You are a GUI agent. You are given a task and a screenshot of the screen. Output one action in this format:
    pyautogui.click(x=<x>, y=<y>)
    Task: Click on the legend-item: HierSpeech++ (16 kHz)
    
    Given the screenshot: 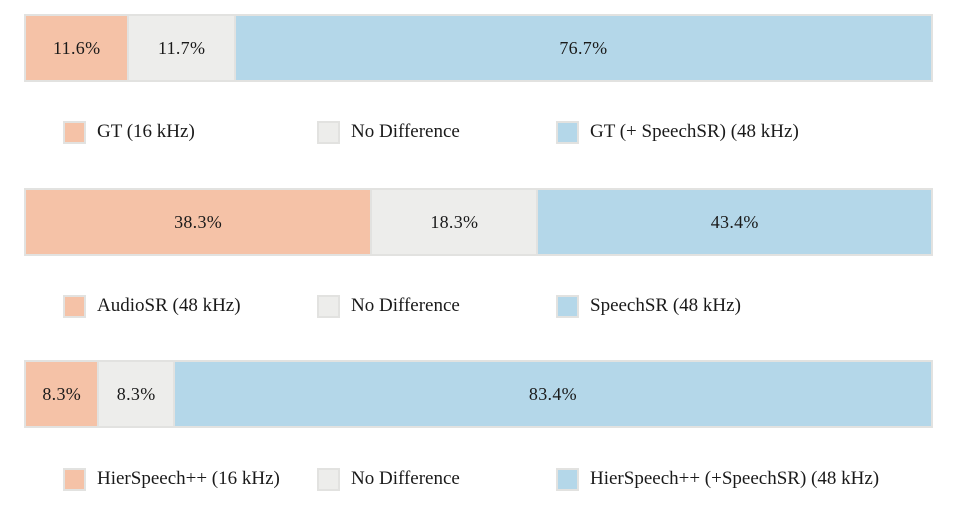 What is the action you would take?
    pyautogui.click(x=171, y=479)
    